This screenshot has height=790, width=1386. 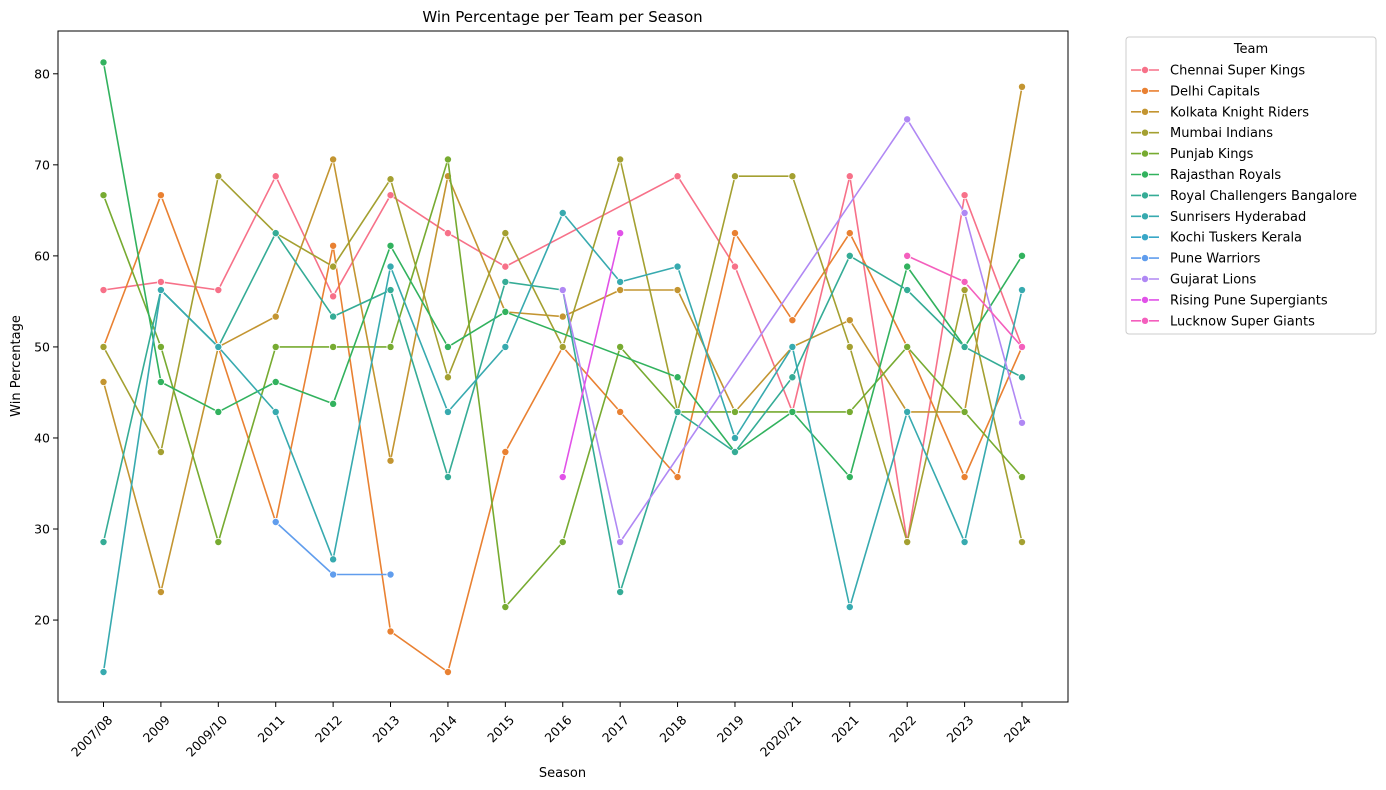 I want to click on legend-entry: Rajasthan Royals, so click(x=1206, y=175).